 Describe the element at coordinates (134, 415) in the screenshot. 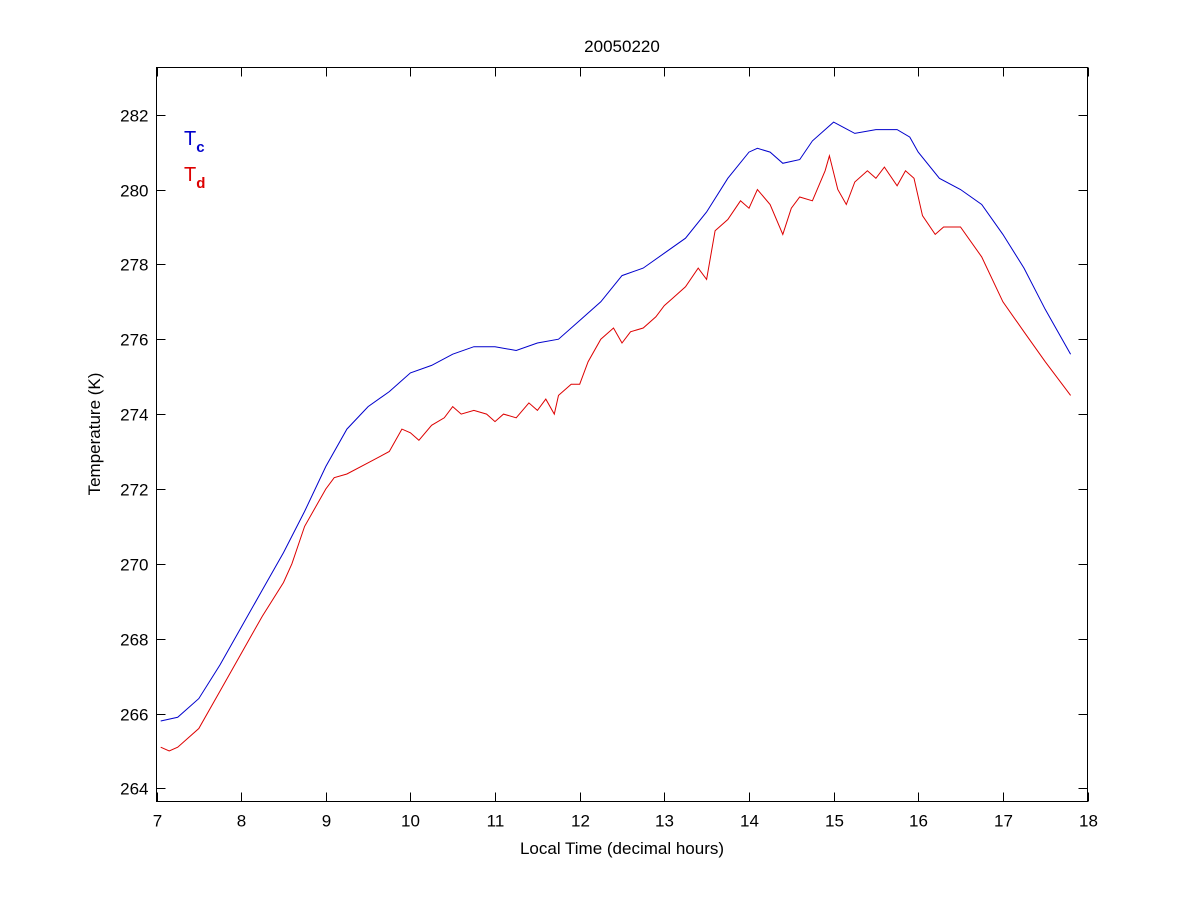

I see `y-tick-label: 274` at that location.